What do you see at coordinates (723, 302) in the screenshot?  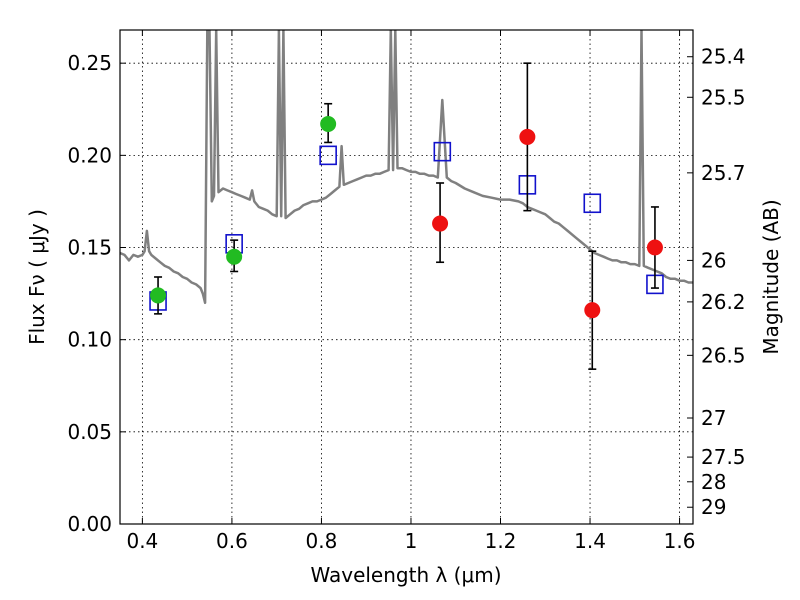 I see `right-tick-label: 26.2` at bounding box center [723, 302].